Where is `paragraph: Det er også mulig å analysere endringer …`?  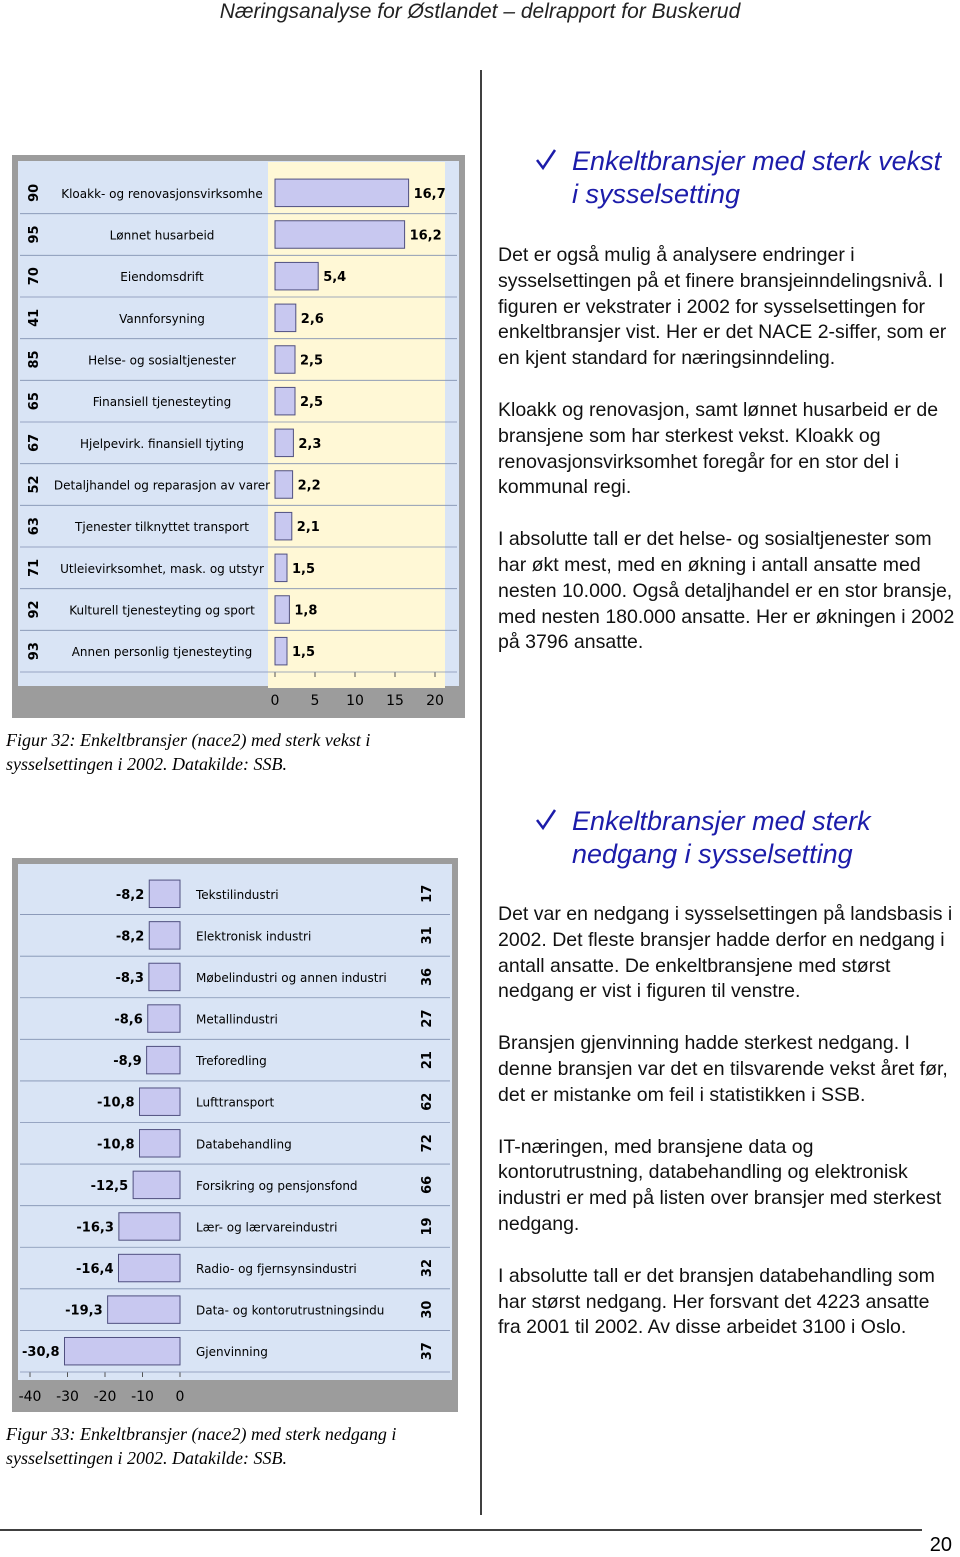
paragraph: Det er også mulig å analysere endringer … is located at coordinates (722, 307).